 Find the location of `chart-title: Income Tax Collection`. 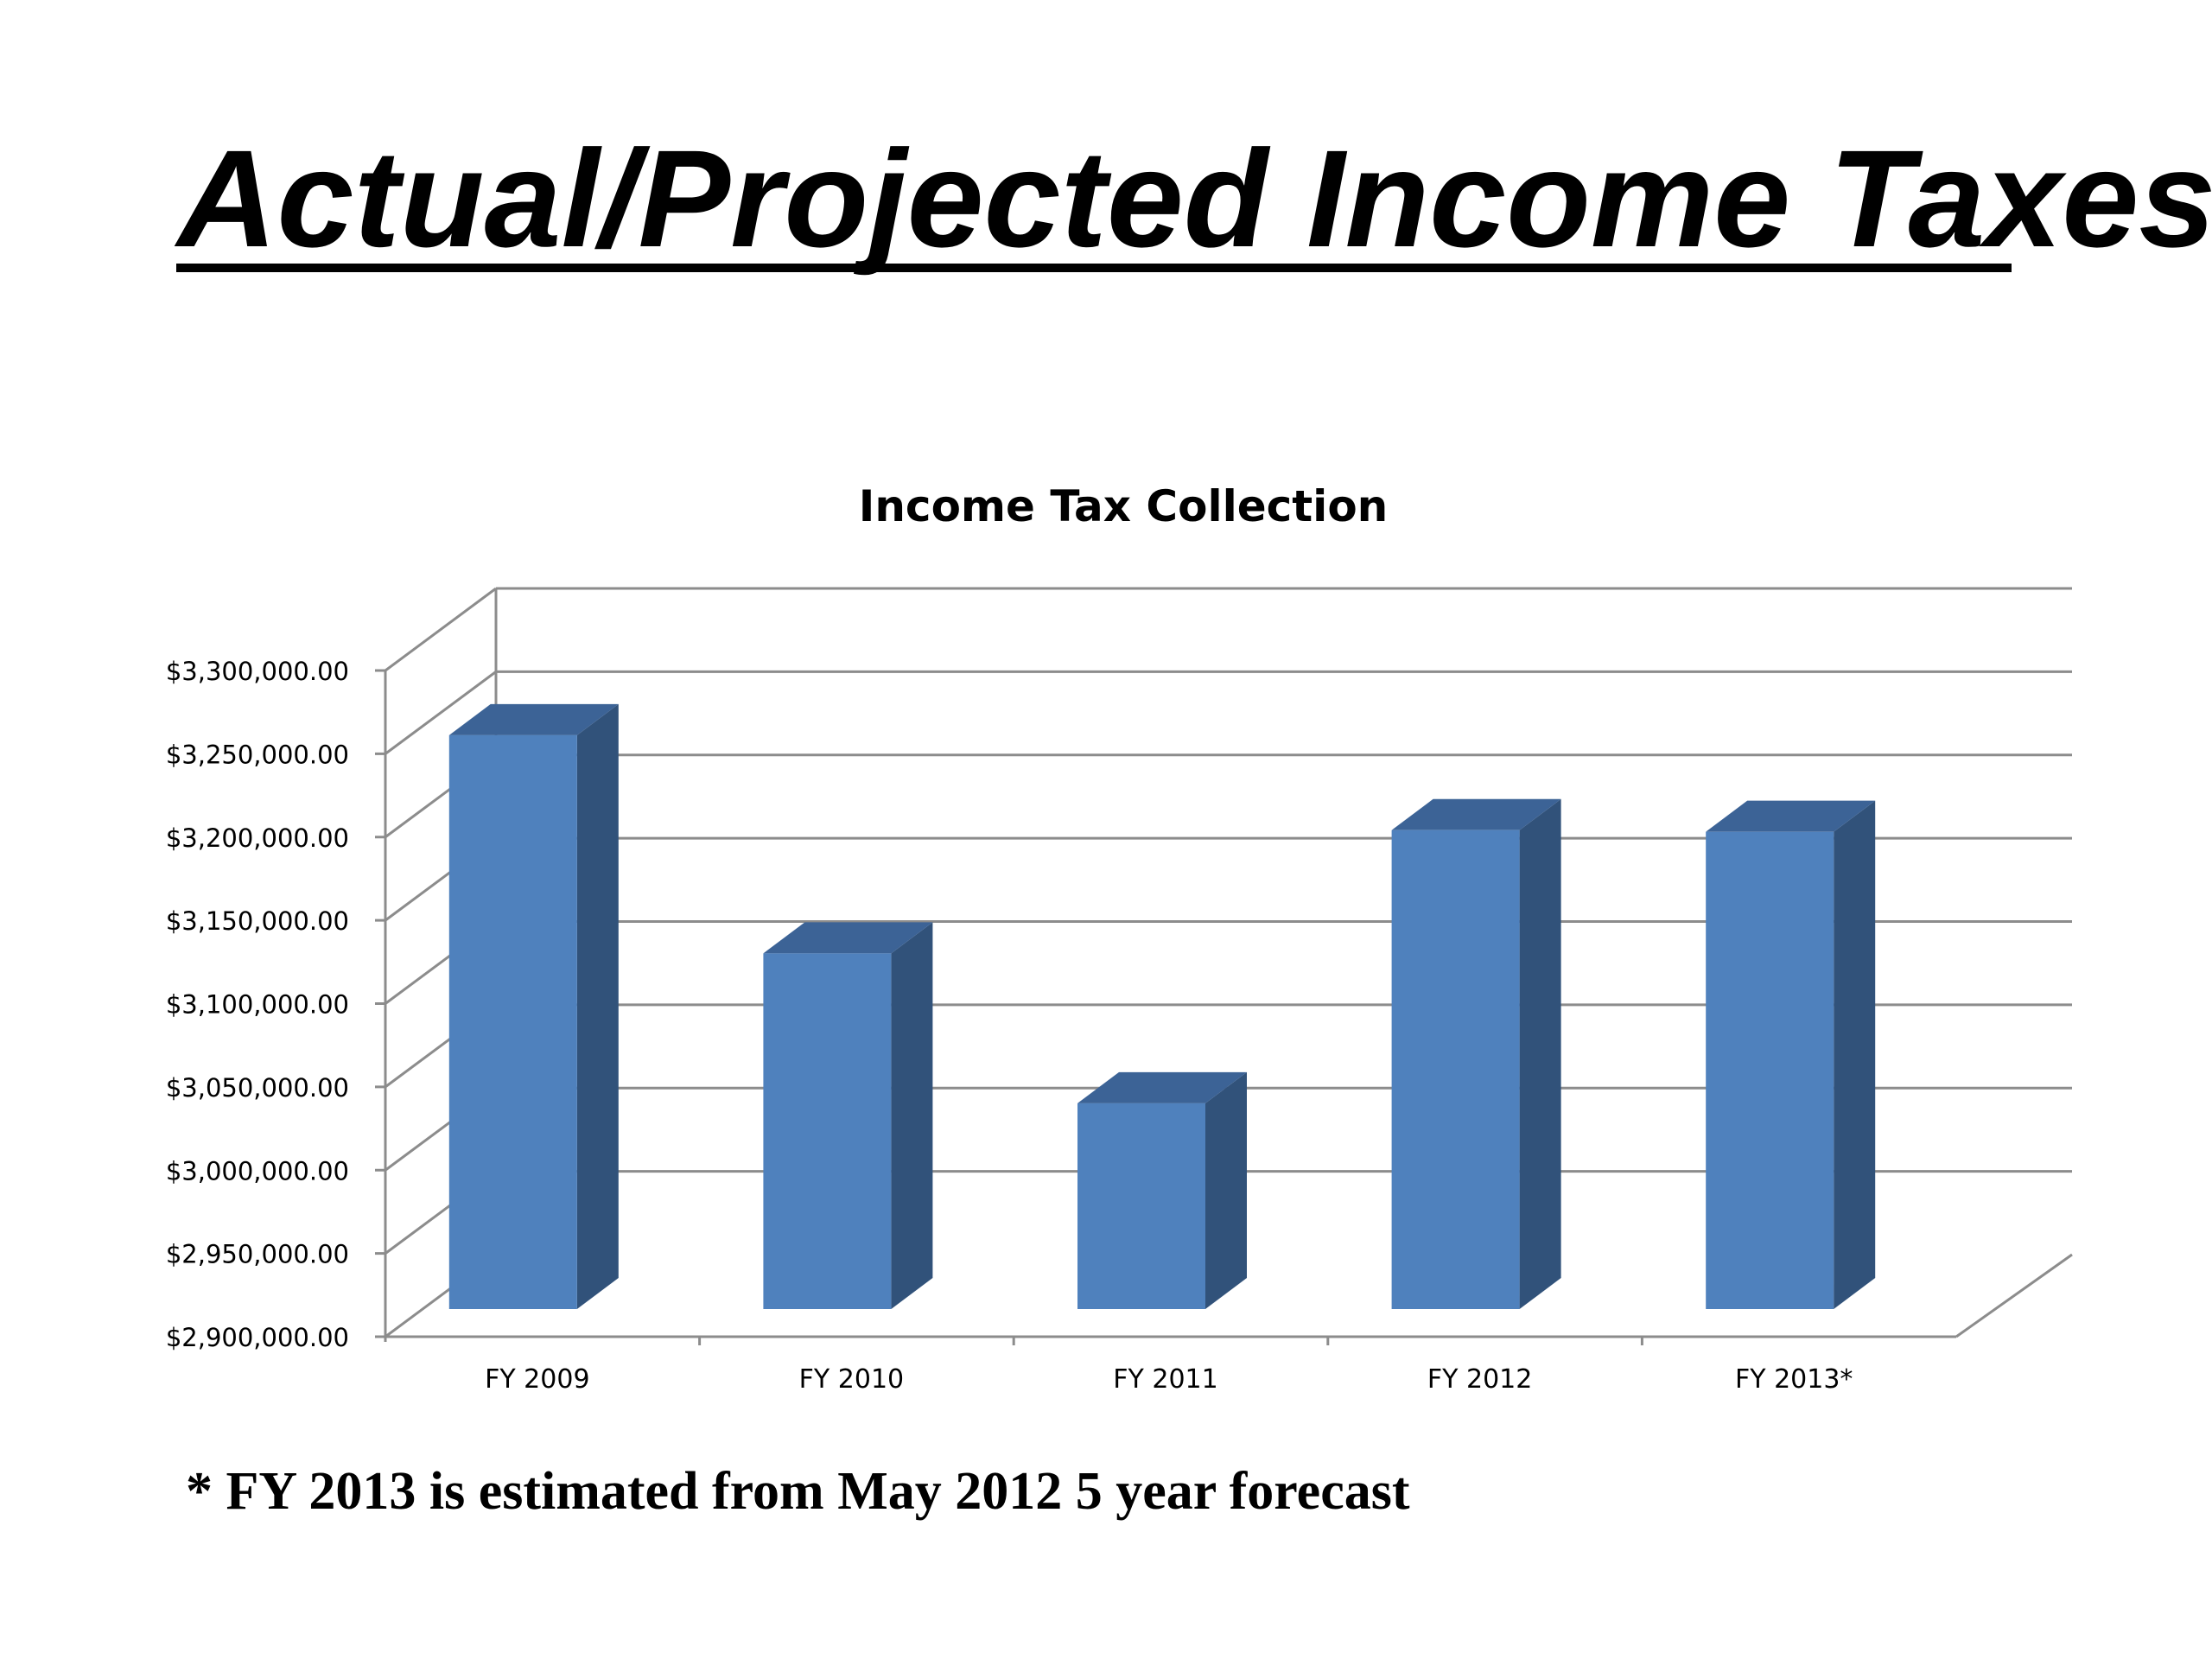

chart-title: Income Tax Collection is located at coordinates (1124, 506).